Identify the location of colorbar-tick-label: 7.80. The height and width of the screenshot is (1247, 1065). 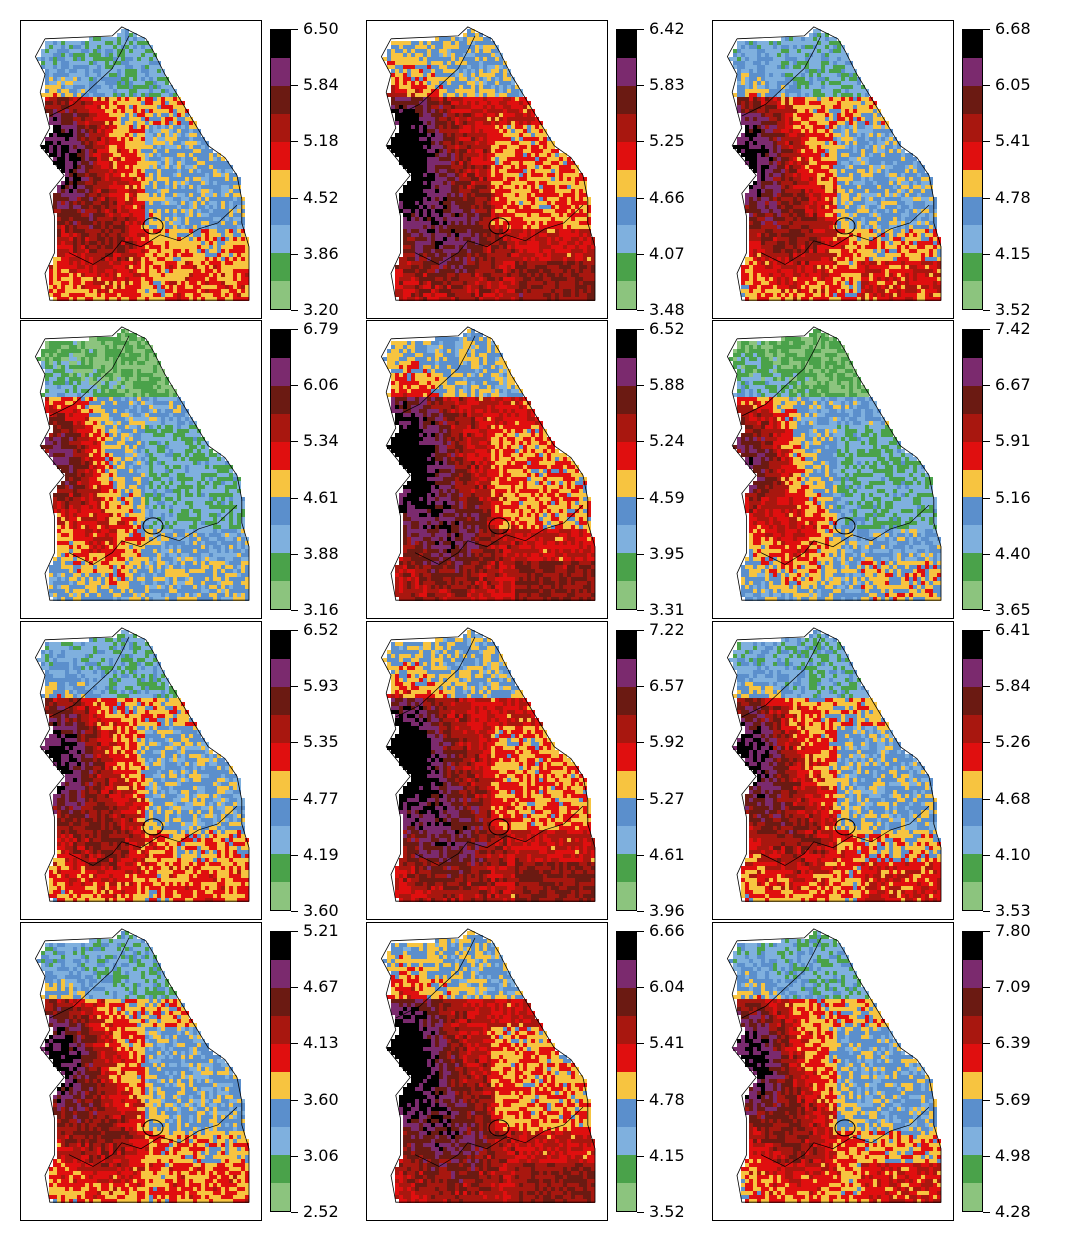
(1013, 931).